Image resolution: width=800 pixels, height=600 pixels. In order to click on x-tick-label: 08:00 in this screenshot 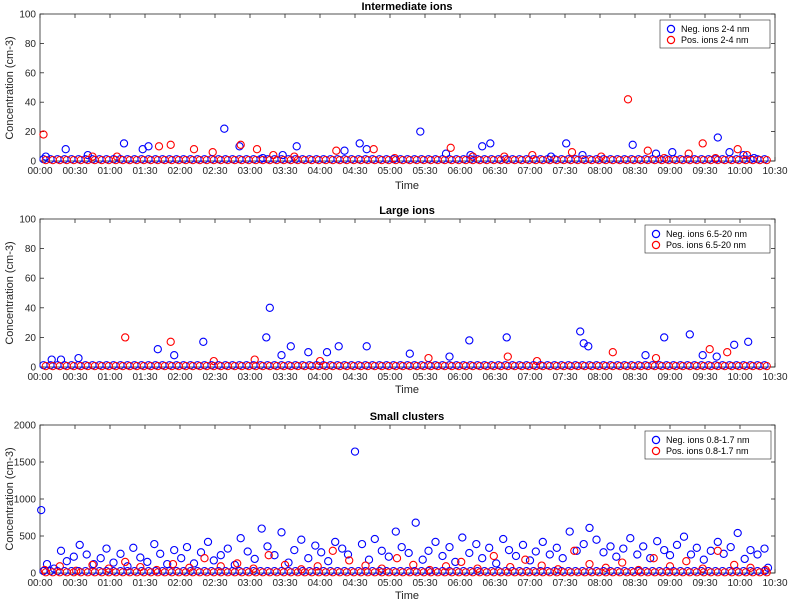, I will do `click(599, 583)`.